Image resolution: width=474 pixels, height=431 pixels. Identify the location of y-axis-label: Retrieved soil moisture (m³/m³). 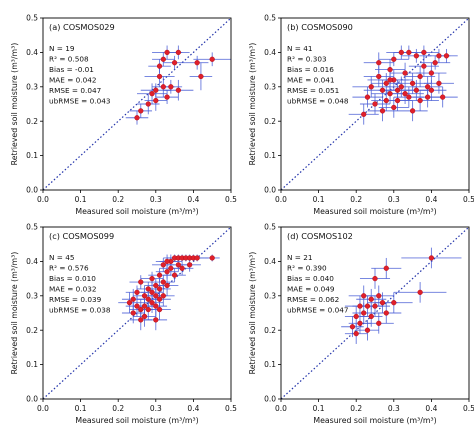
(252, 313).